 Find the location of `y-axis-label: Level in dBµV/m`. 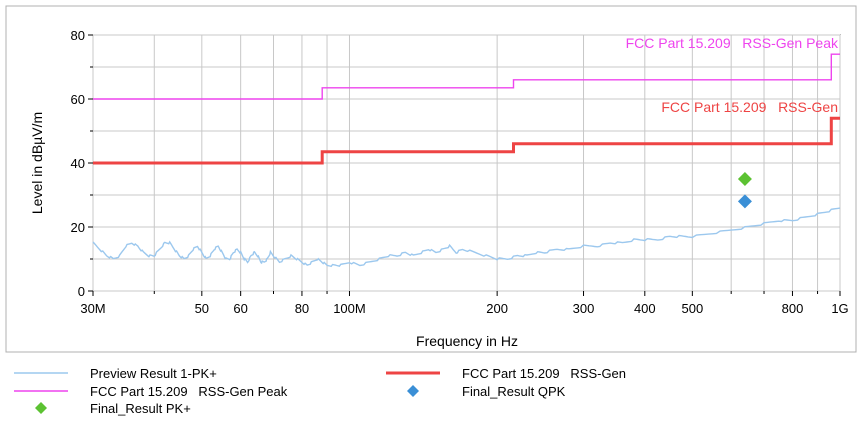

y-axis-label: Level in dBµV/m is located at coordinates (37, 163).